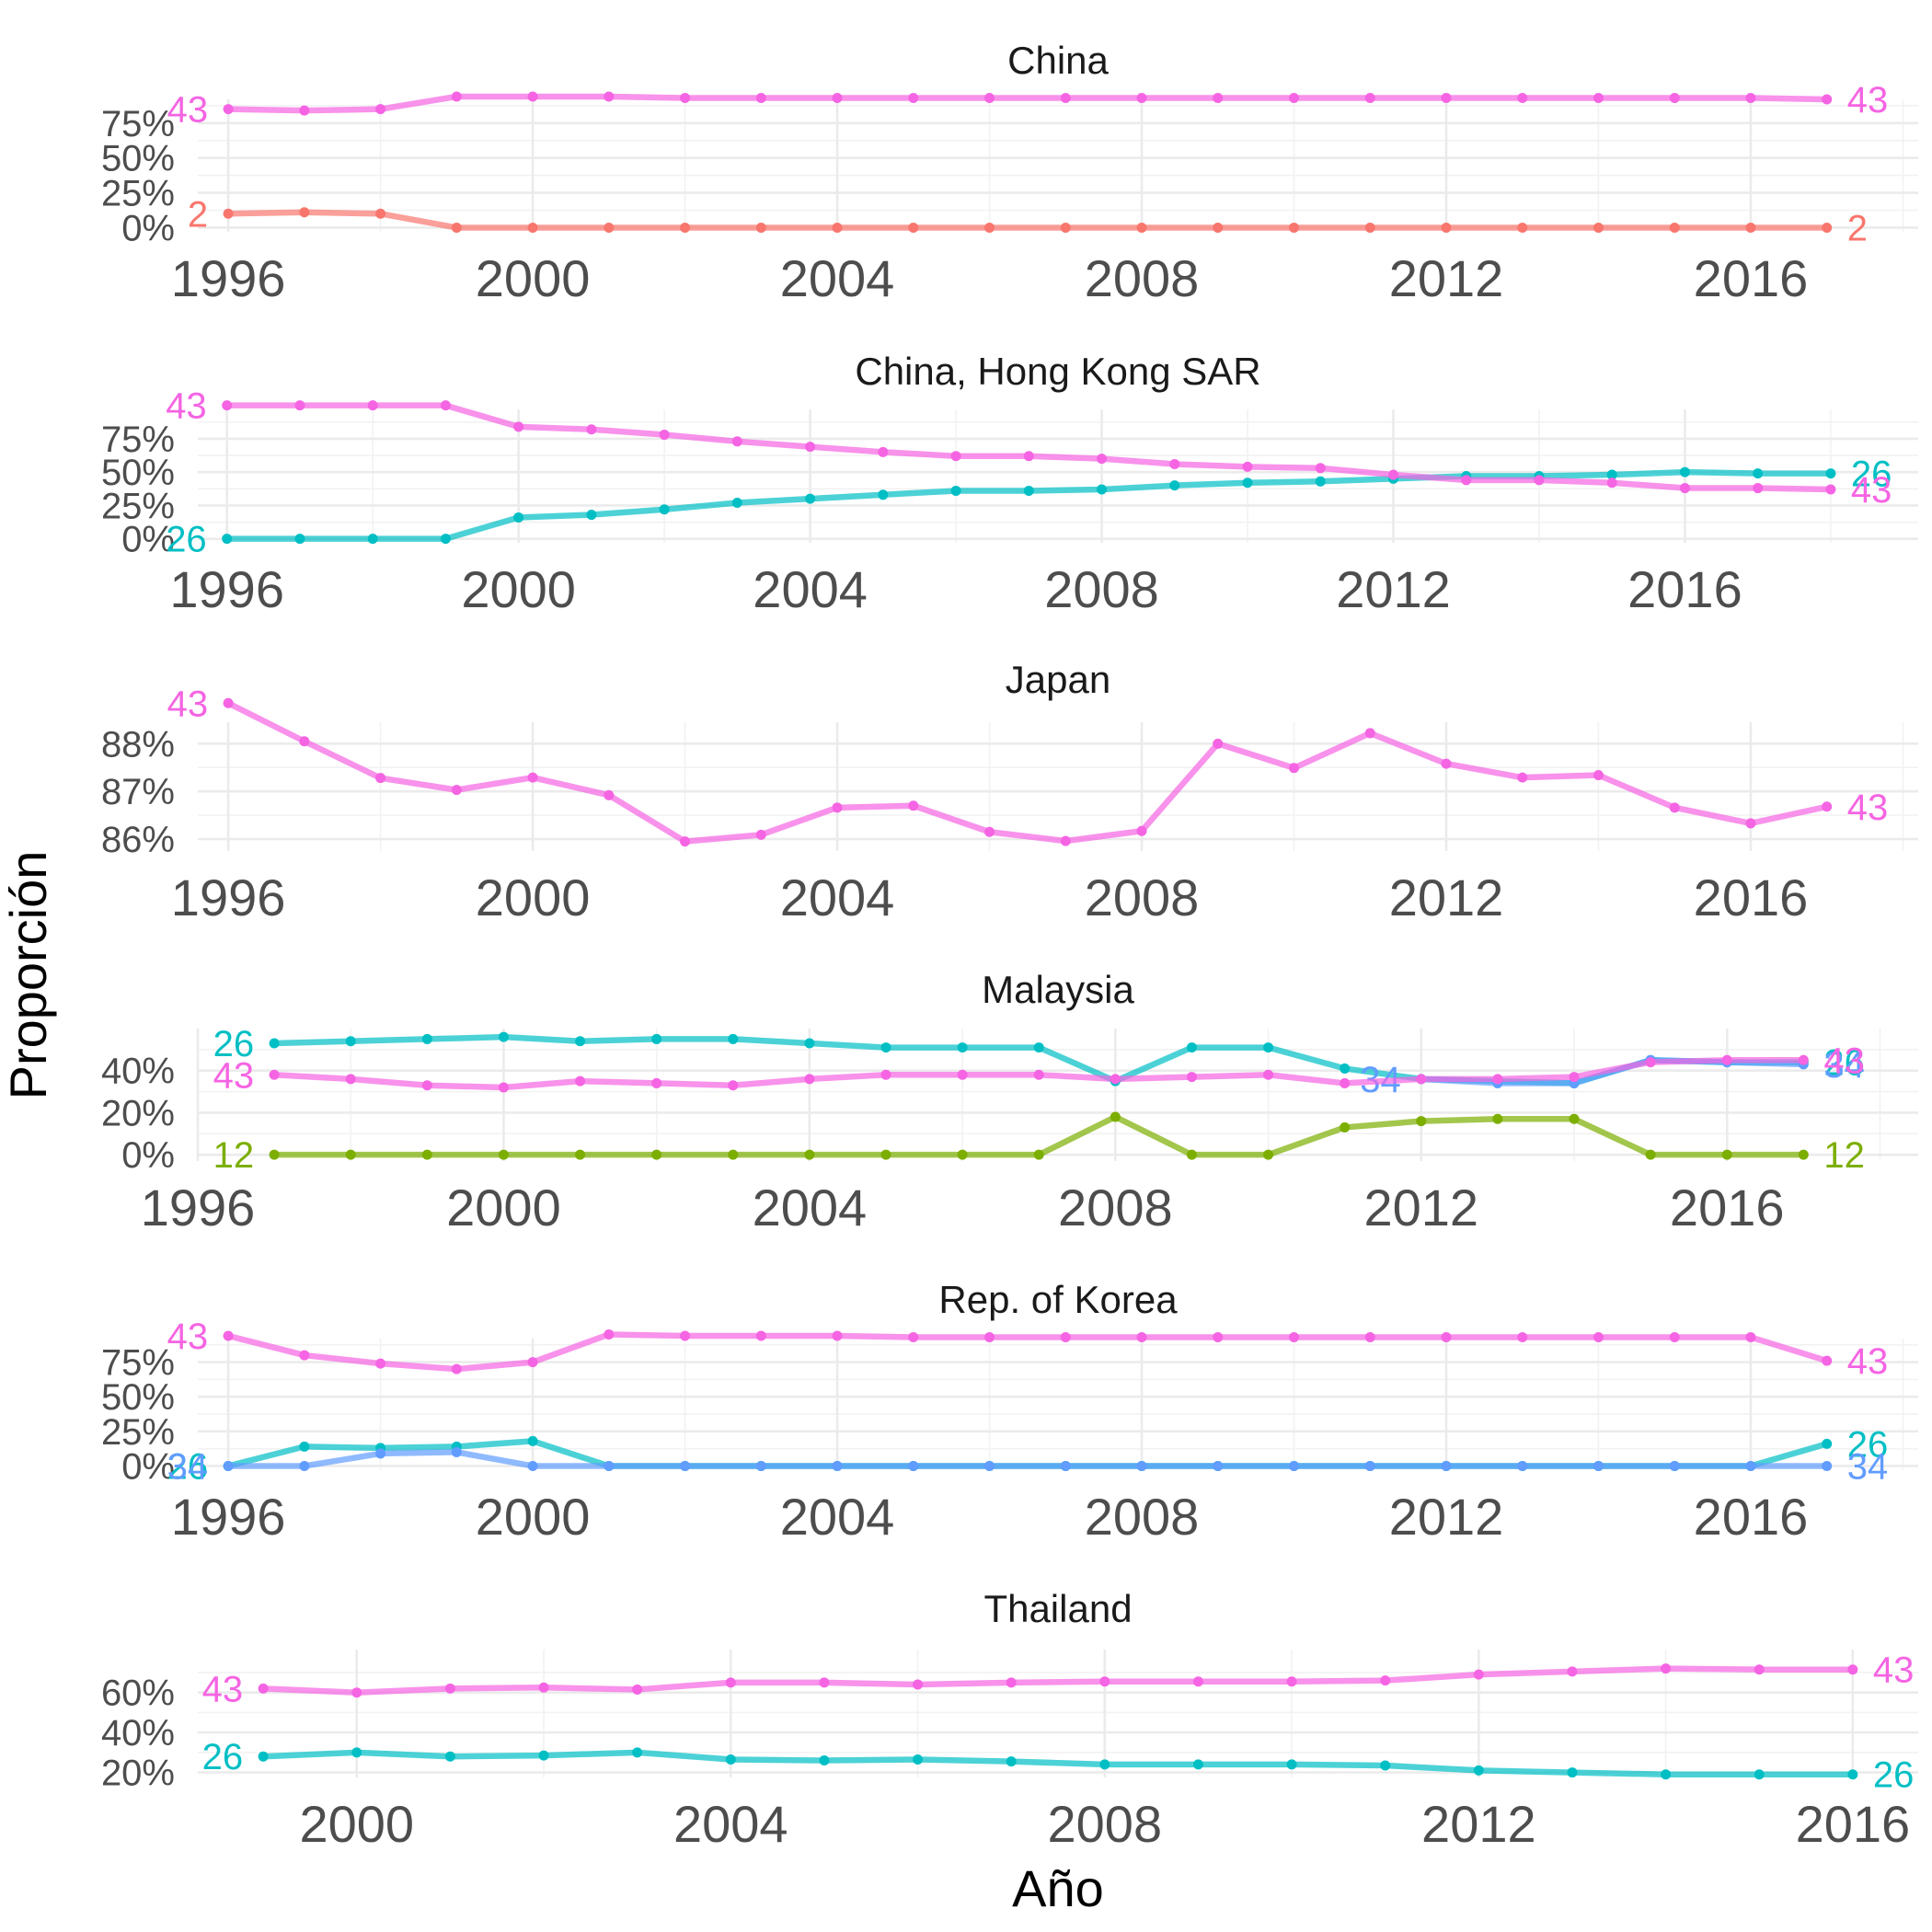 This screenshot has height=1932, width=1932. I want to click on series-start-label: 34, so click(188, 1466).